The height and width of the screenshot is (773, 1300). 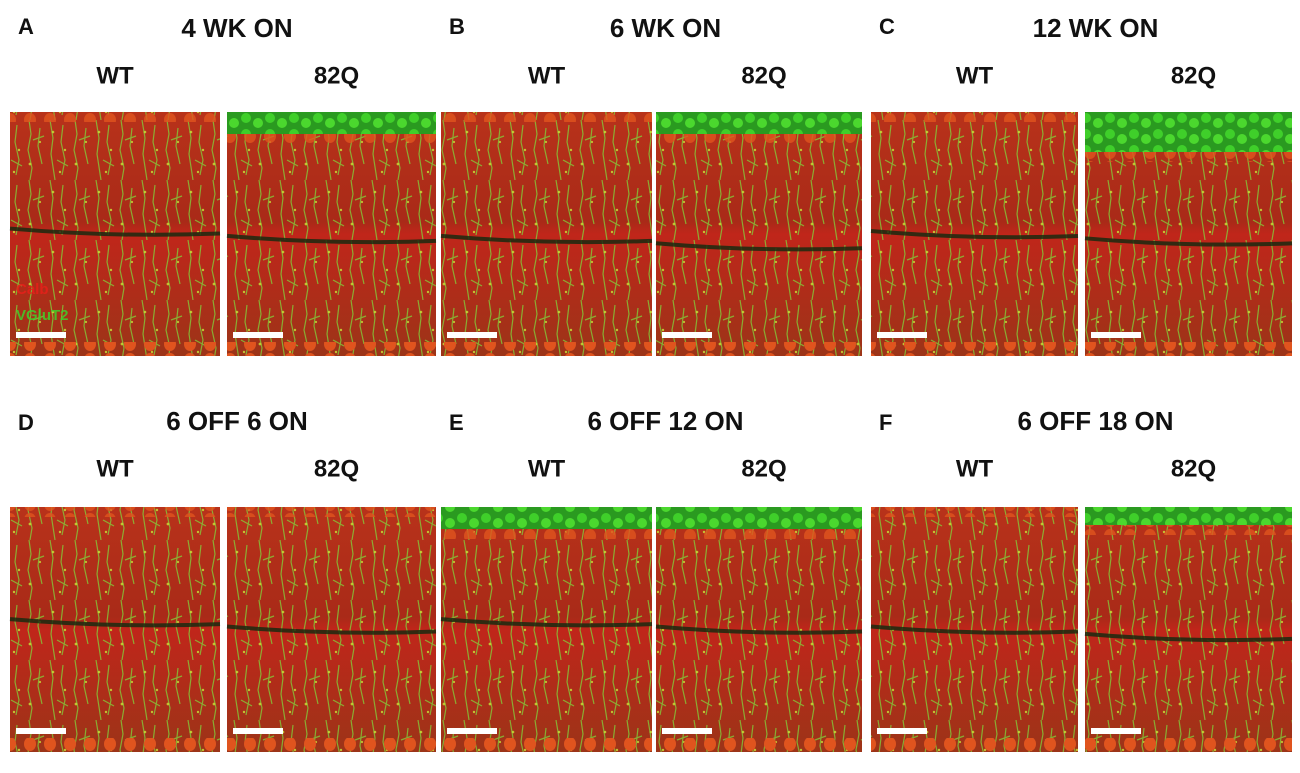 What do you see at coordinates (237, 421) in the screenshot?
I see `panel-title: 6 OFF 6 ON` at bounding box center [237, 421].